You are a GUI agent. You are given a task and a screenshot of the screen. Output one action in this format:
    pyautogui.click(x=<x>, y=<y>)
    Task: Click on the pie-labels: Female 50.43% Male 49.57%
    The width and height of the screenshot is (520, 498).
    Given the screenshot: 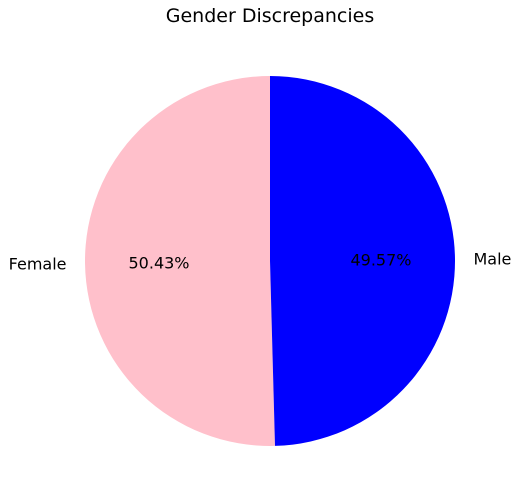 What is the action you would take?
    pyautogui.click(x=260, y=261)
    